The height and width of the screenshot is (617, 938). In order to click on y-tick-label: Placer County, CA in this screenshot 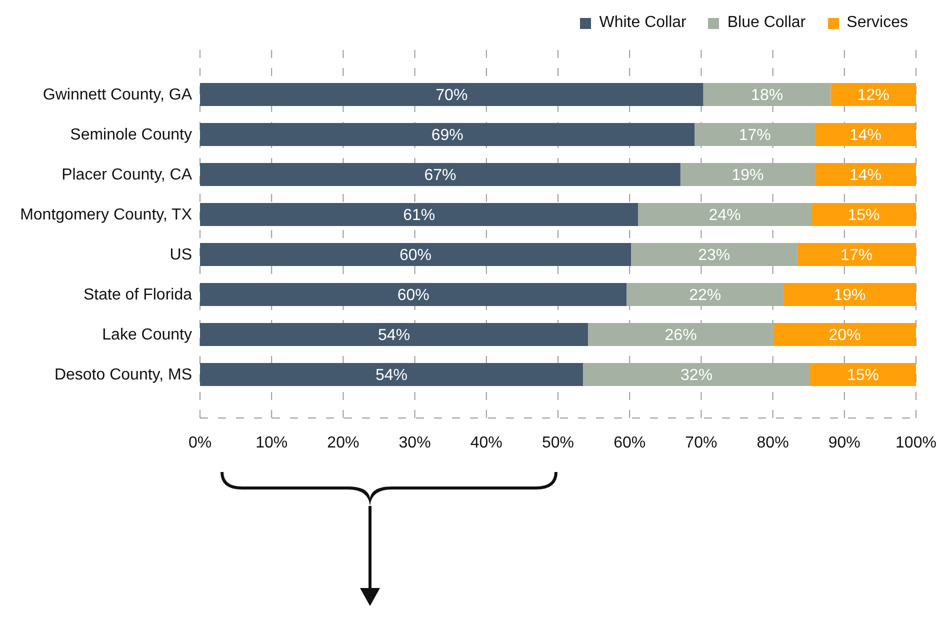, I will do `click(127, 175)`.